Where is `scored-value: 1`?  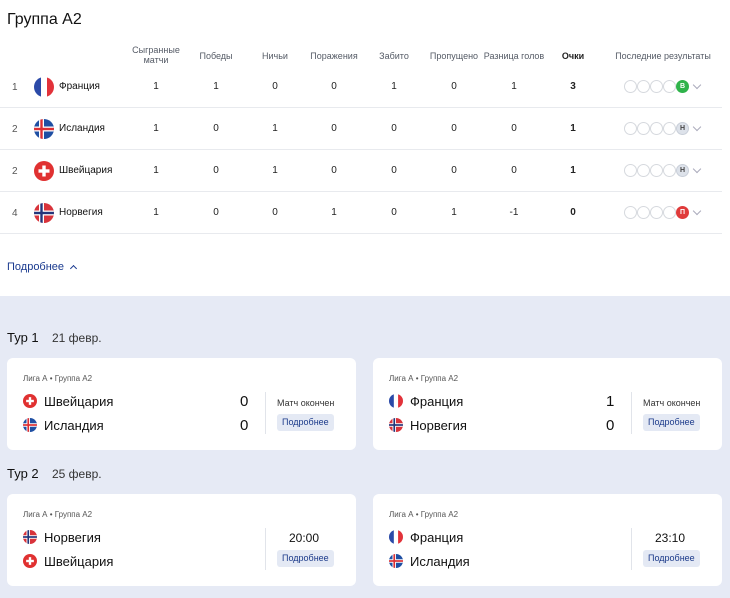 scored-value: 1 is located at coordinates (394, 86).